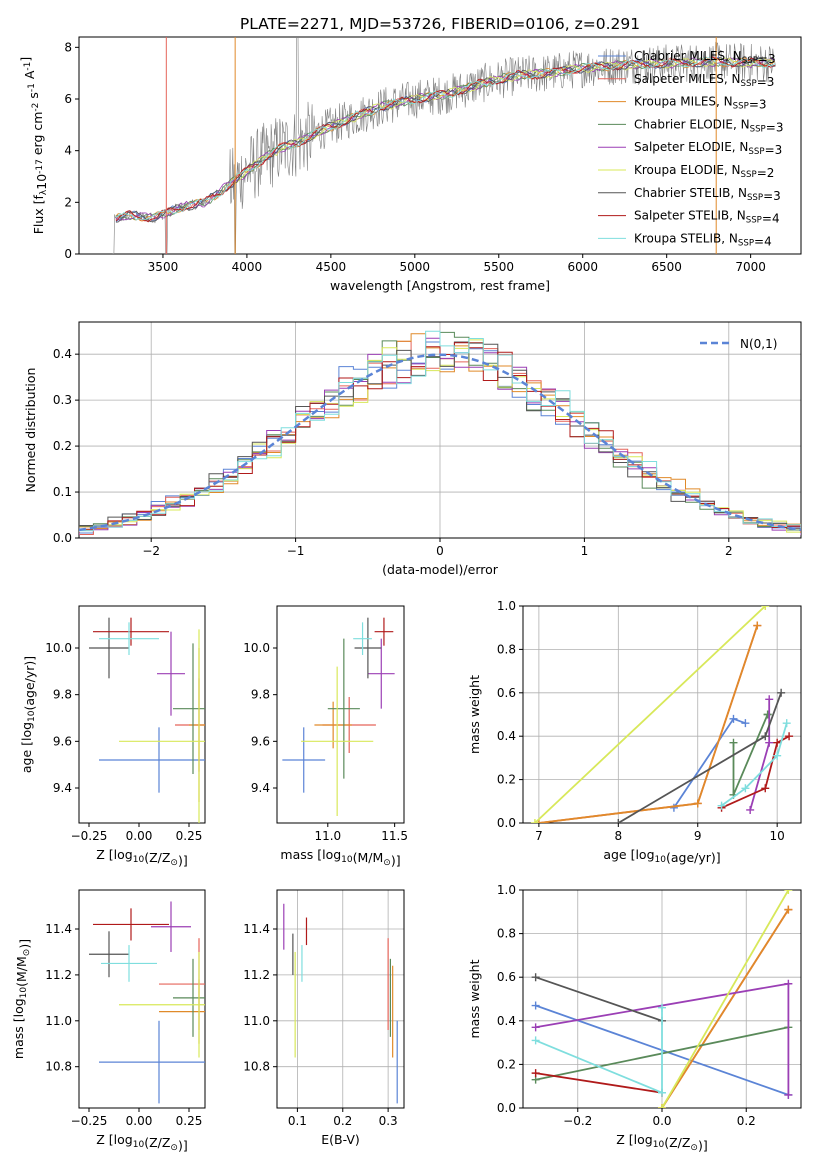 This screenshot has width=819, height=1170. What do you see at coordinates (147, 1002) in the screenshot?
I see `mass_vs_Z-plot` at bounding box center [147, 1002].